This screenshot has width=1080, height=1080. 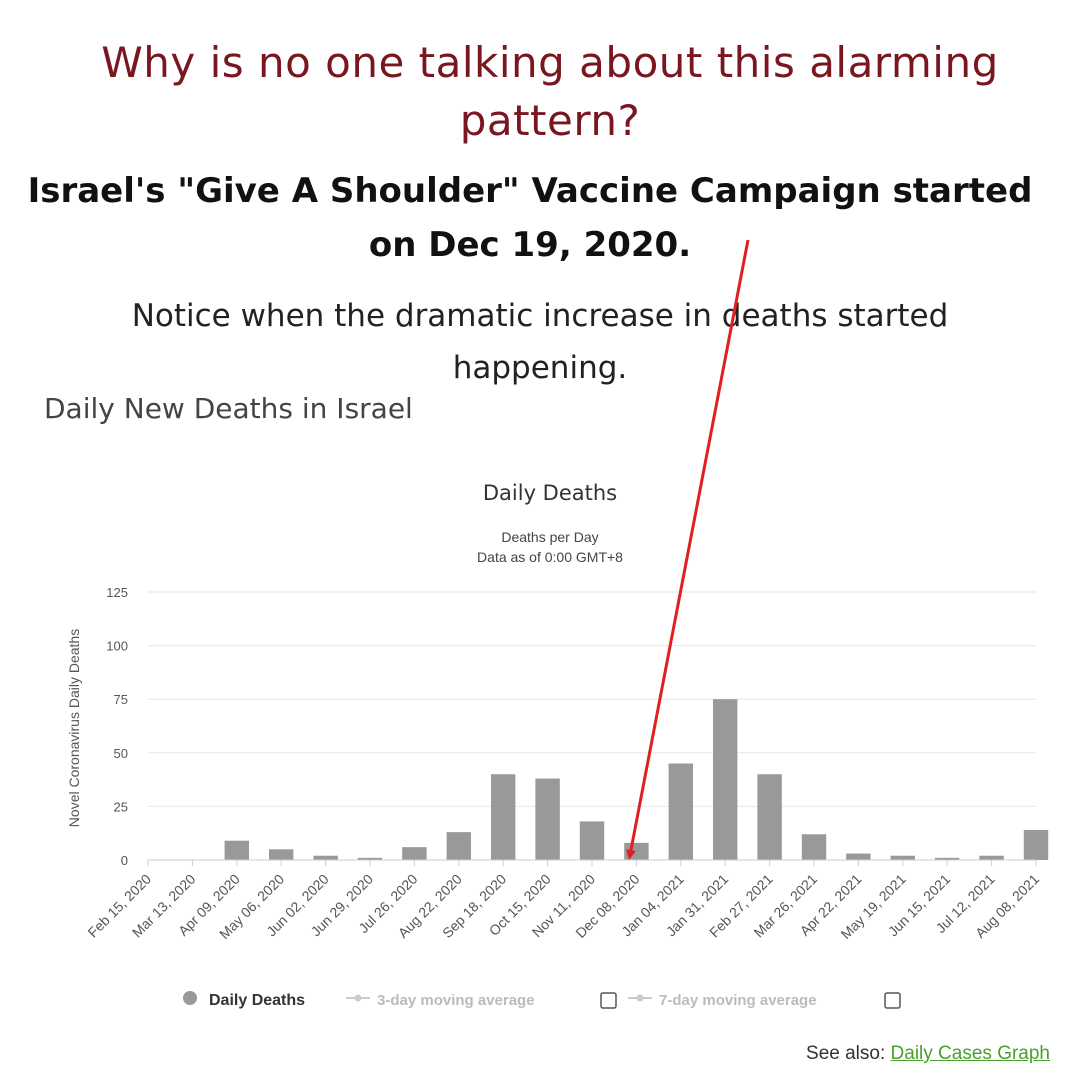 What do you see at coordinates (190, 998) in the screenshot?
I see `legend-marker-daily-deaths` at bounding box center [190, 998].